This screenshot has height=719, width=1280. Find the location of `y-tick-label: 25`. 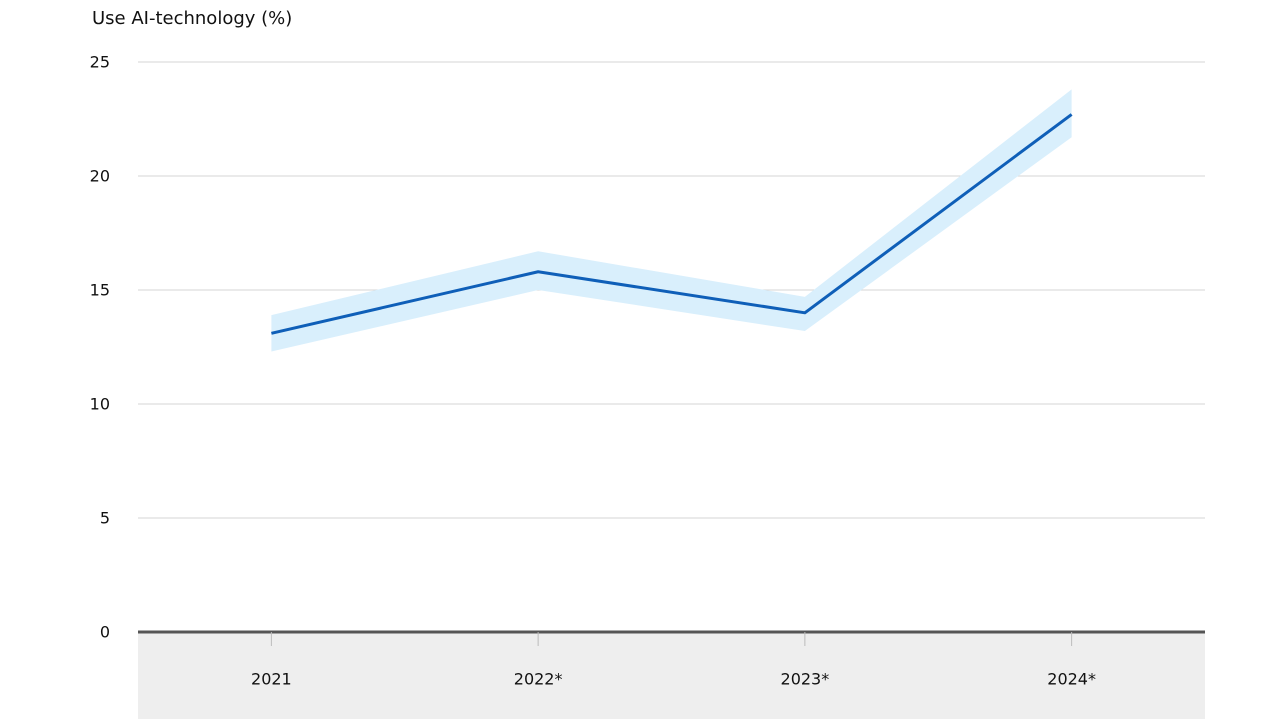

y-tick-label: 25 is located at coordinates (100, 62).